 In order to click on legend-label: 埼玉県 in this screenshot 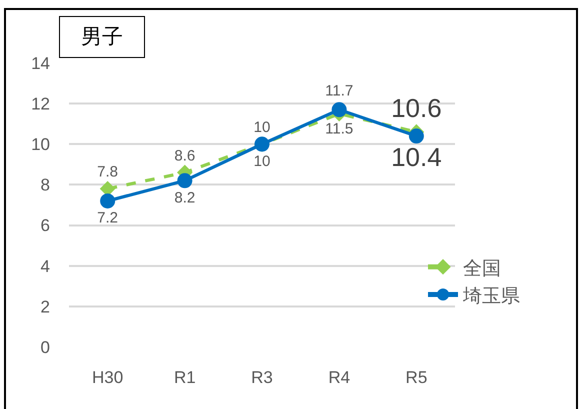, I will do `click(491, 296)`.